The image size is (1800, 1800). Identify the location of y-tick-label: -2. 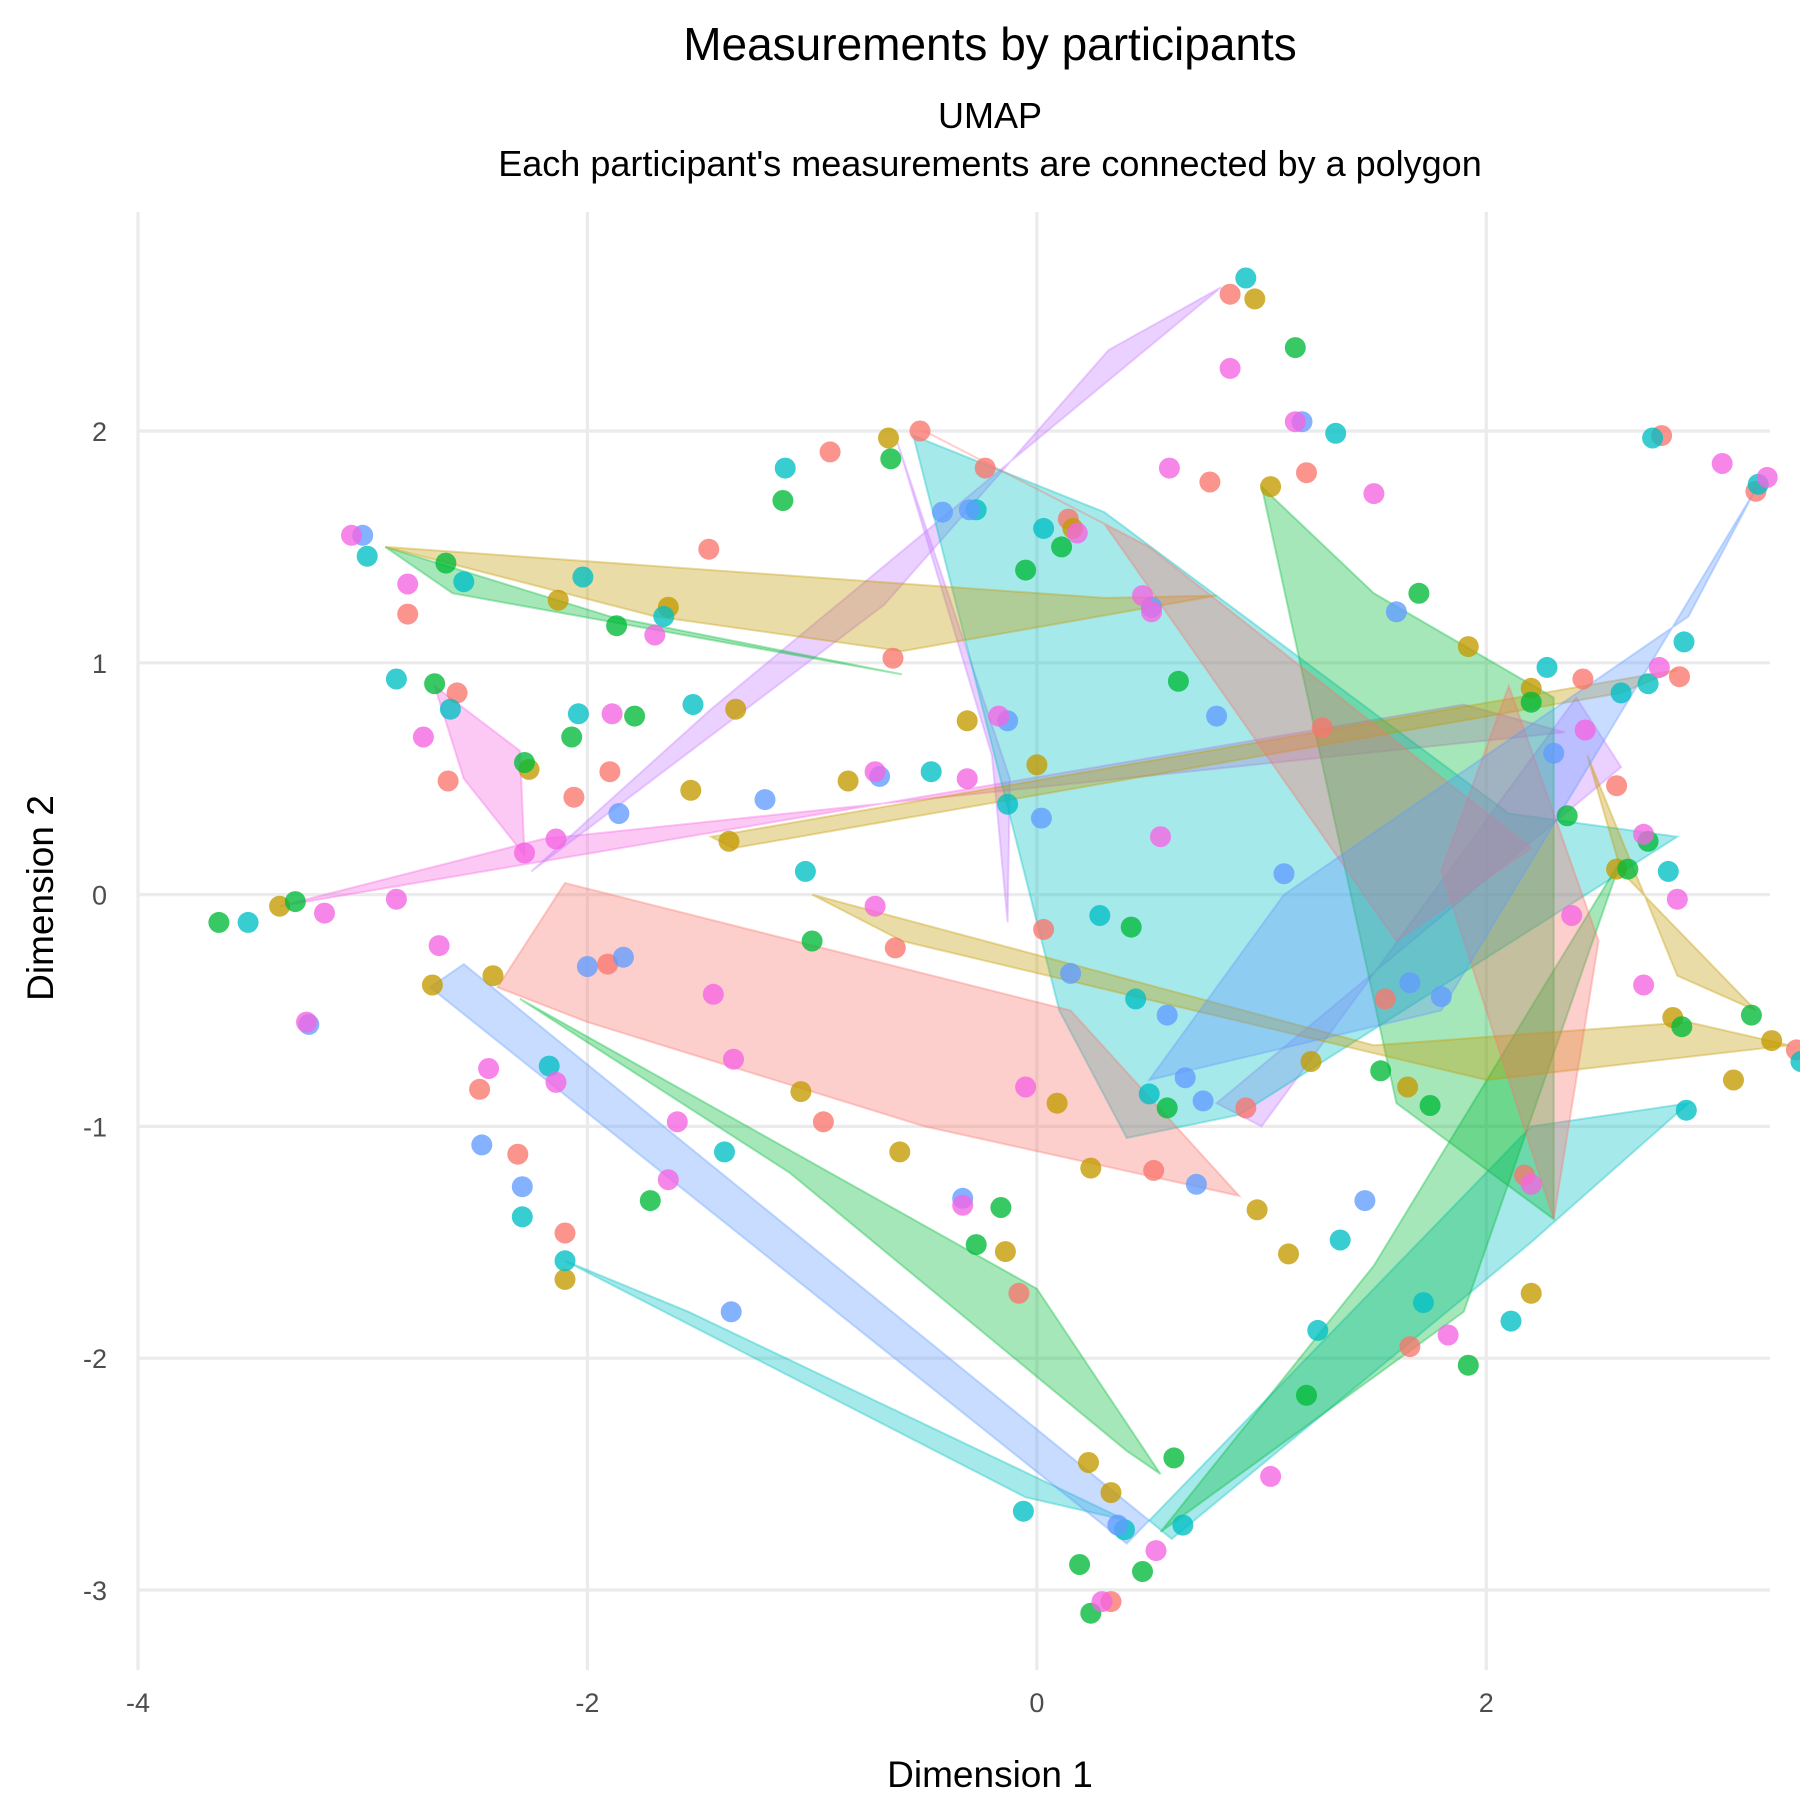
(95, 1359).